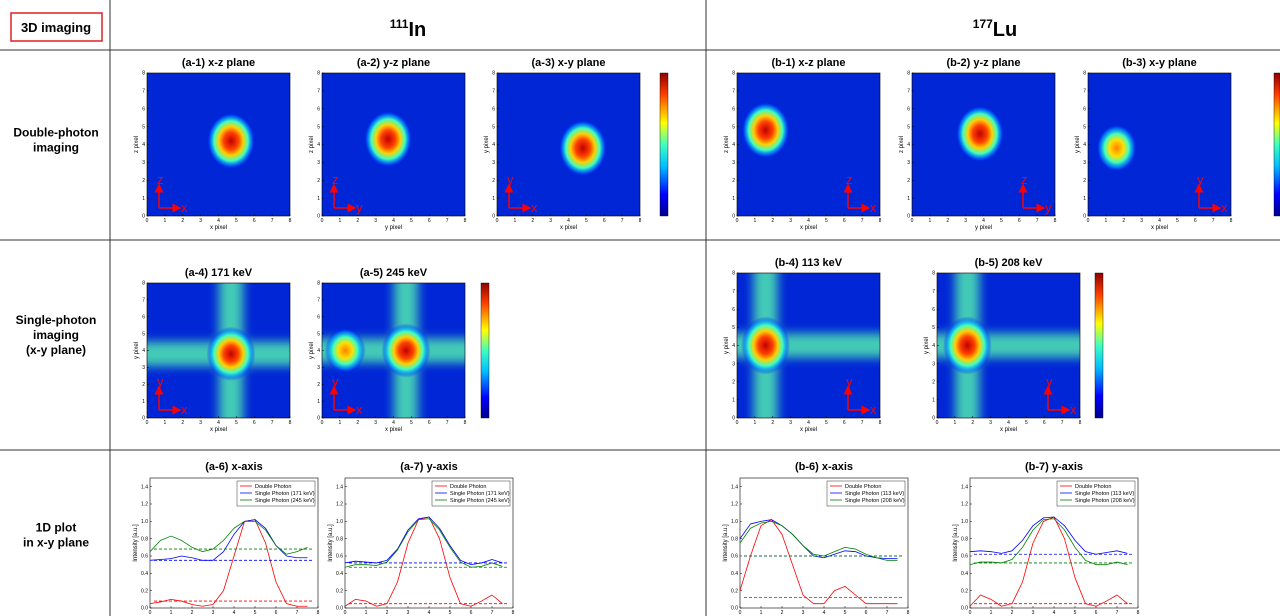 Image resolution: width=1280 pixels, height=616 pixels. What do you see at coordinates (493, 127) in the screenshot?
I see `y-tick-label: 5` at bounding box center [493, 127].